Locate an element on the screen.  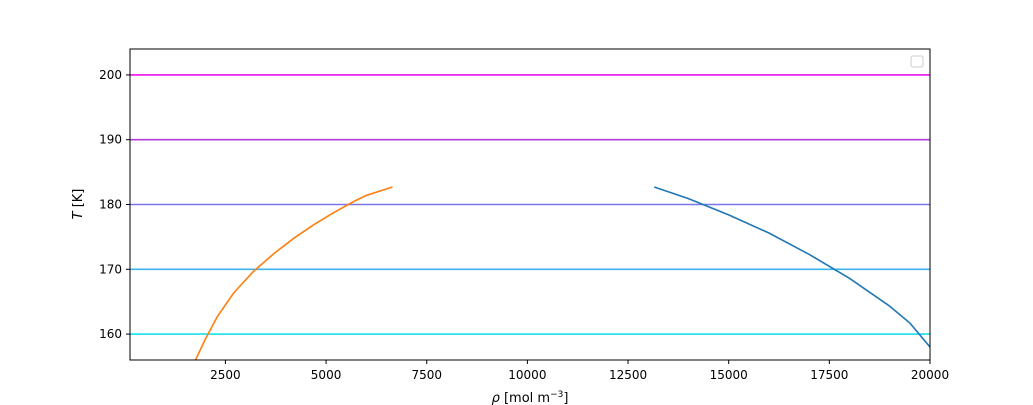
x-tick-label: 7500 is located at coordinates (426, 375).